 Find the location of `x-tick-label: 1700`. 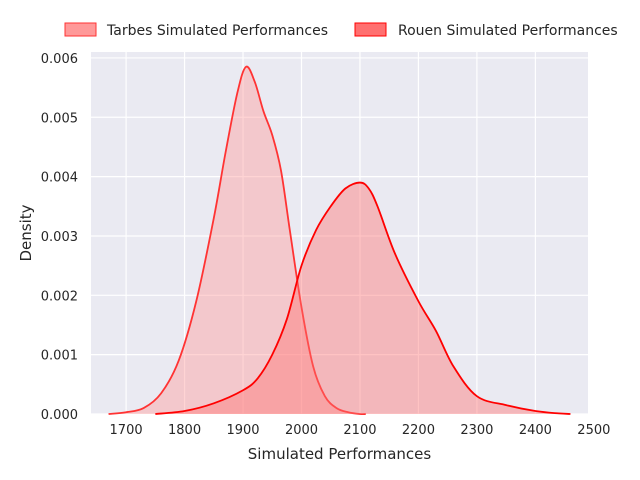

x-tick-label: 1700 is located at coordinates (126, 430).